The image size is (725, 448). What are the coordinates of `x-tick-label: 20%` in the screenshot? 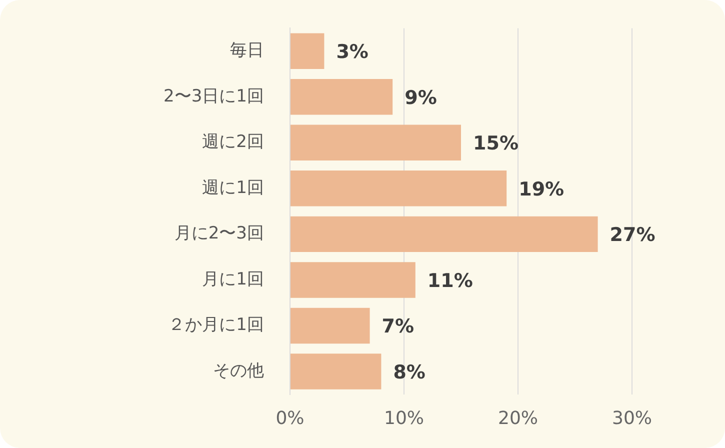 It's located at (518, 418).